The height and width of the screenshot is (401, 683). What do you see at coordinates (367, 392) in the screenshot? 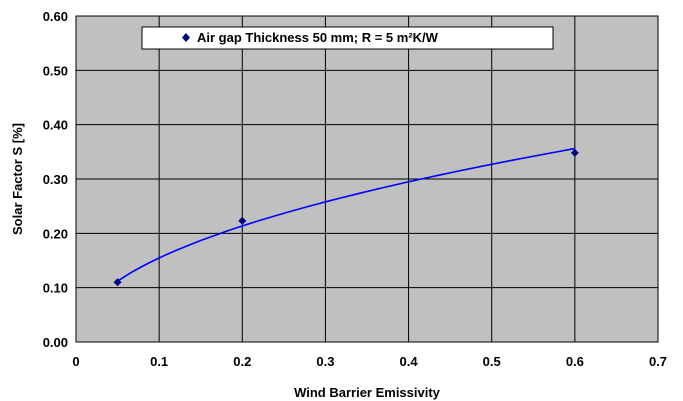
I see `x-axis-title: Wind Barrier Emissivity` at bounding box center [367, 392].